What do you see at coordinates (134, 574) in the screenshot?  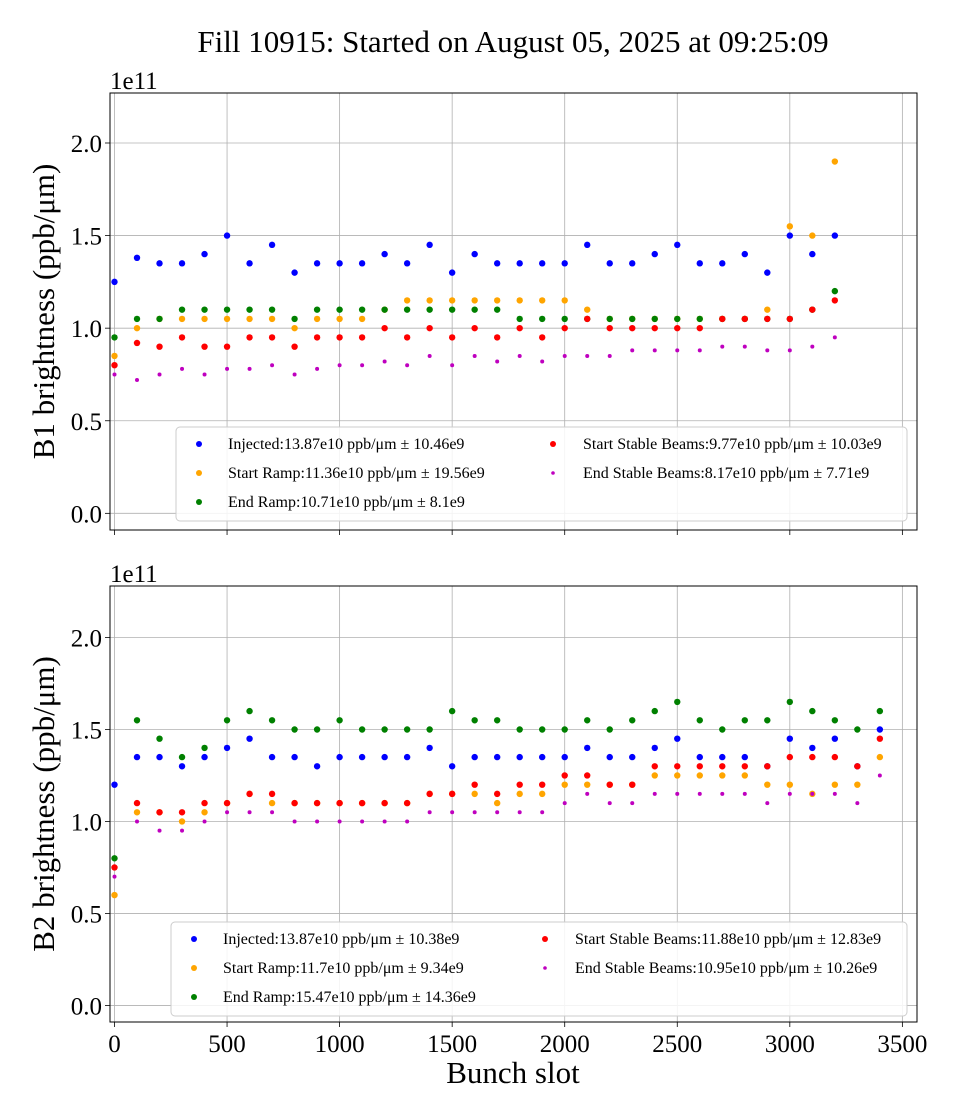 I see `offset-label: 1e11` at bounding box center [134, 574].